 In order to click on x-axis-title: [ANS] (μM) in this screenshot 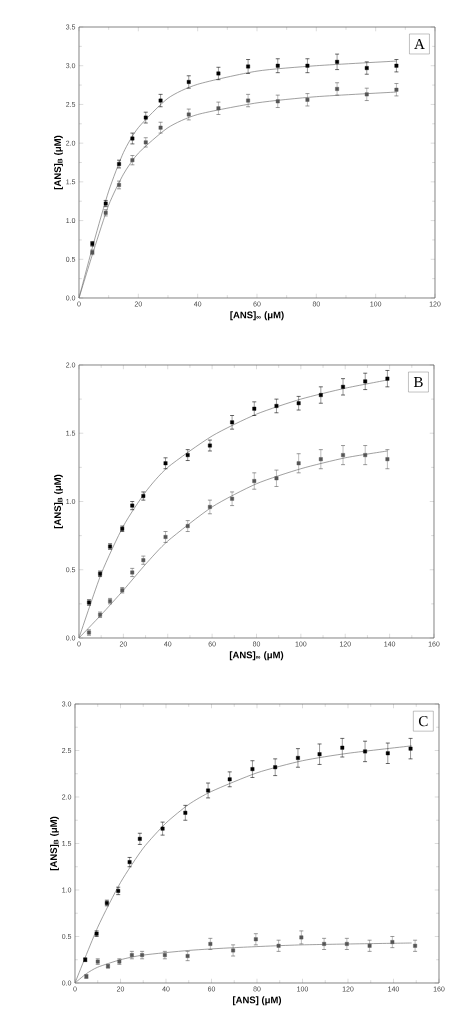, I will do `click(257, 1001)`.